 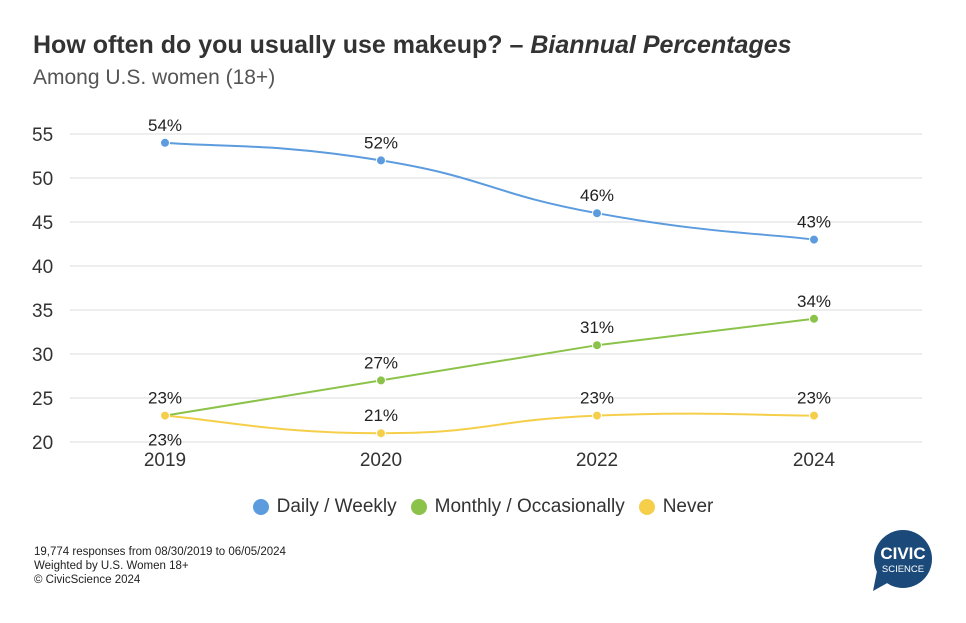 What do you see at coordinates (381, 362) in the screenshot?
I see `data-label: 27%` at bounding box center [381, 362].